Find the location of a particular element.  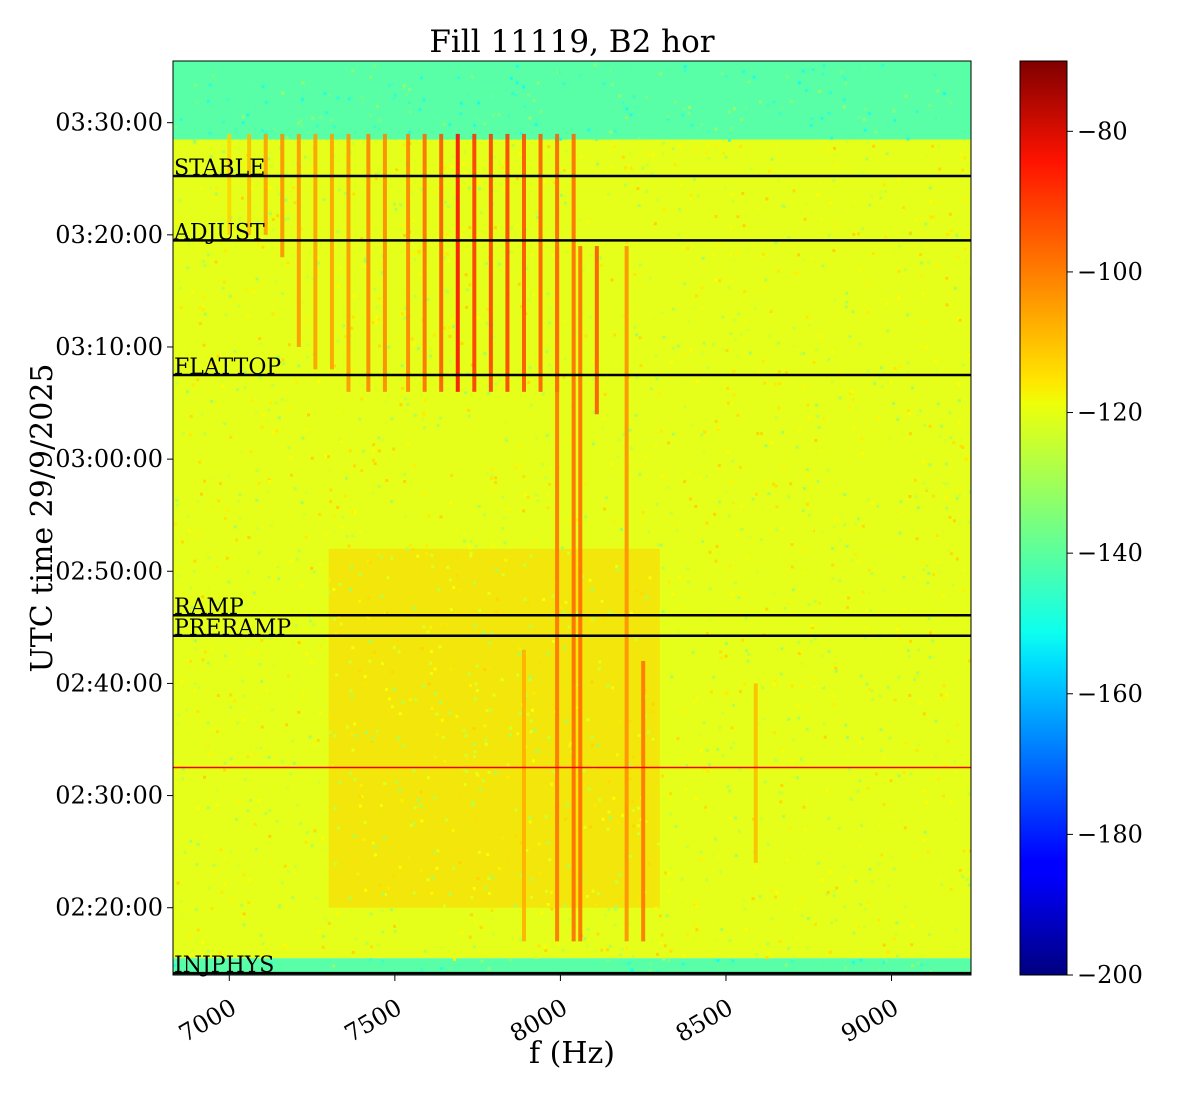

colorbar-tick-label: −140 is located at coordinates (1110, 553).